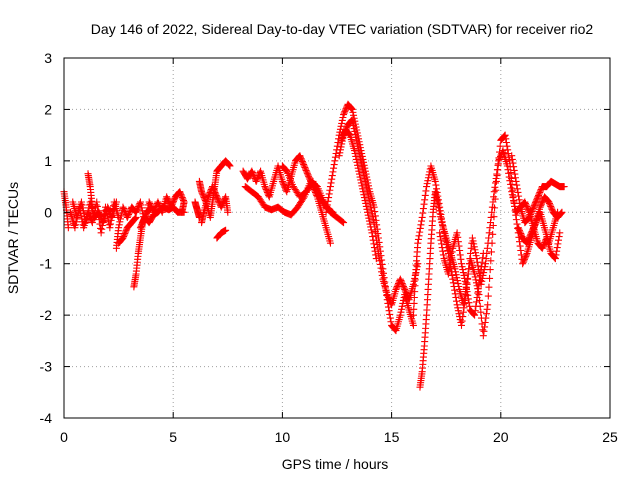 Image resolution: width=640 pixels, height=480 pixels. Describe the element at coordinates (46, 418) in the screenshot. I see `y-tick-label: -4` at that location.